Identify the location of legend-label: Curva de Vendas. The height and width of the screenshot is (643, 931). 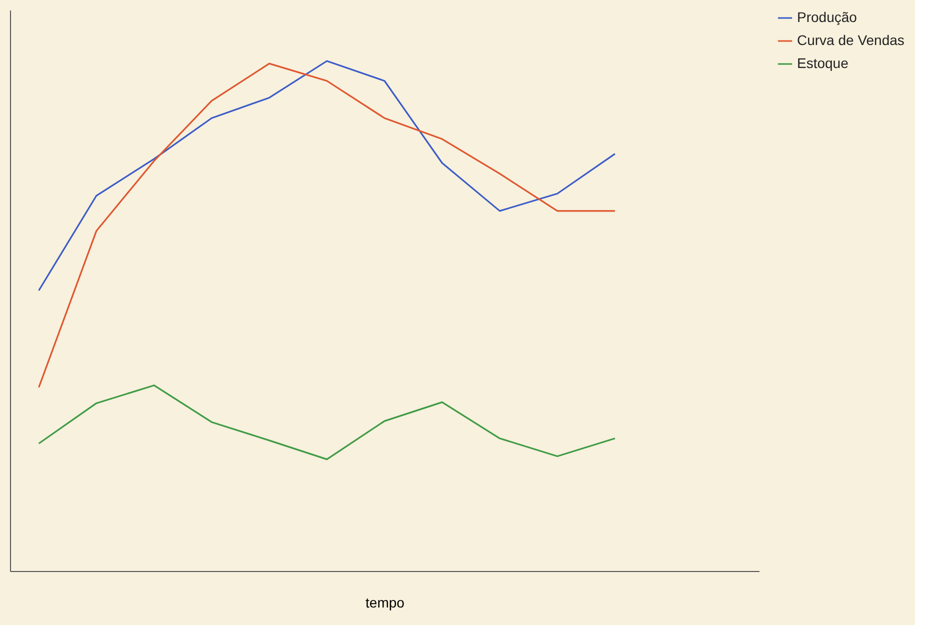
(850, 40).